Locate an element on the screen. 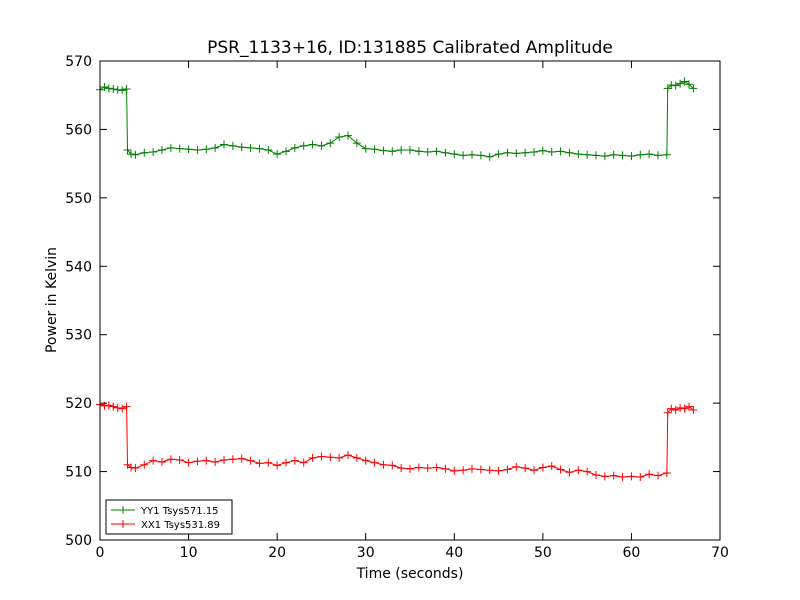  x-tick-label: 70 is located at coordinates (720, 553).